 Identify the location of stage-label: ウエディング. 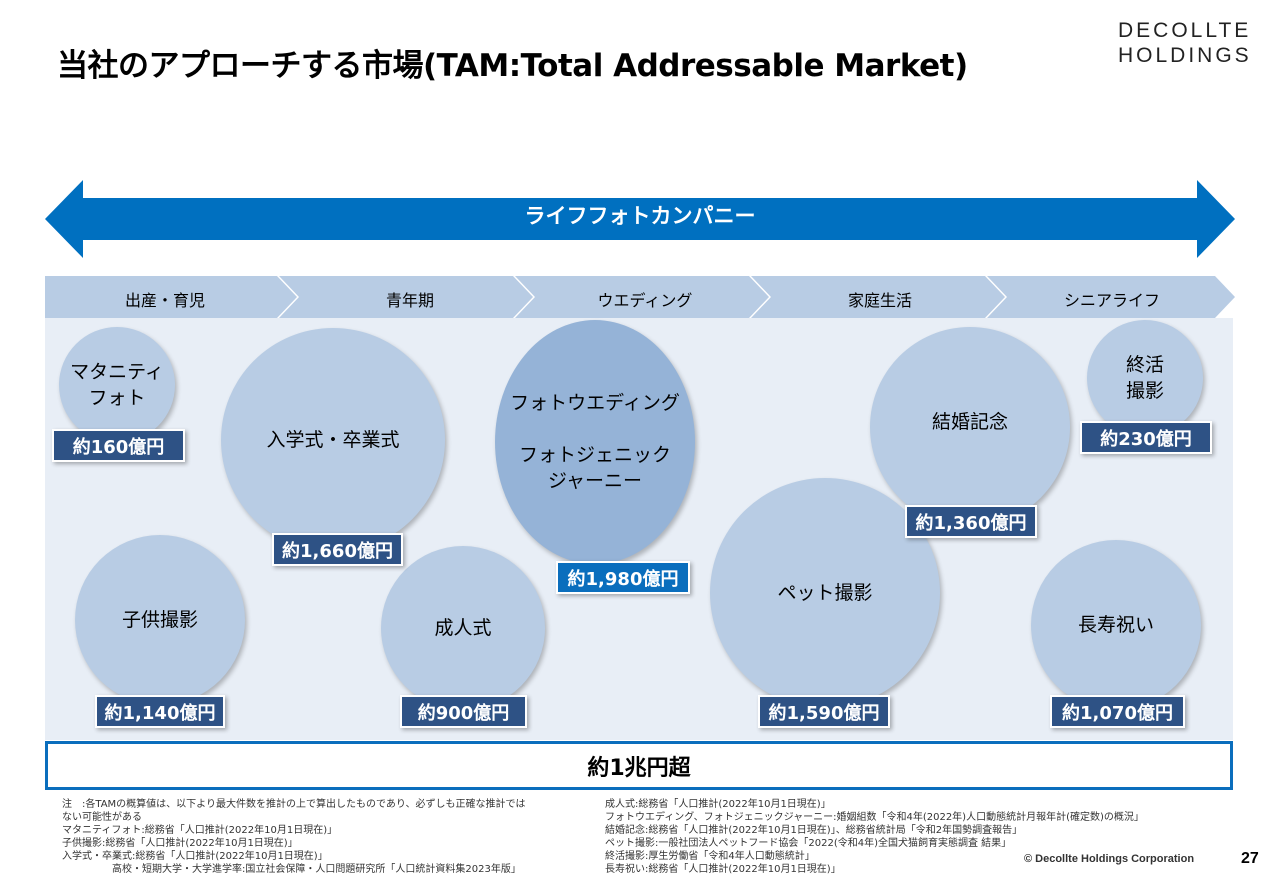
(645, 300).